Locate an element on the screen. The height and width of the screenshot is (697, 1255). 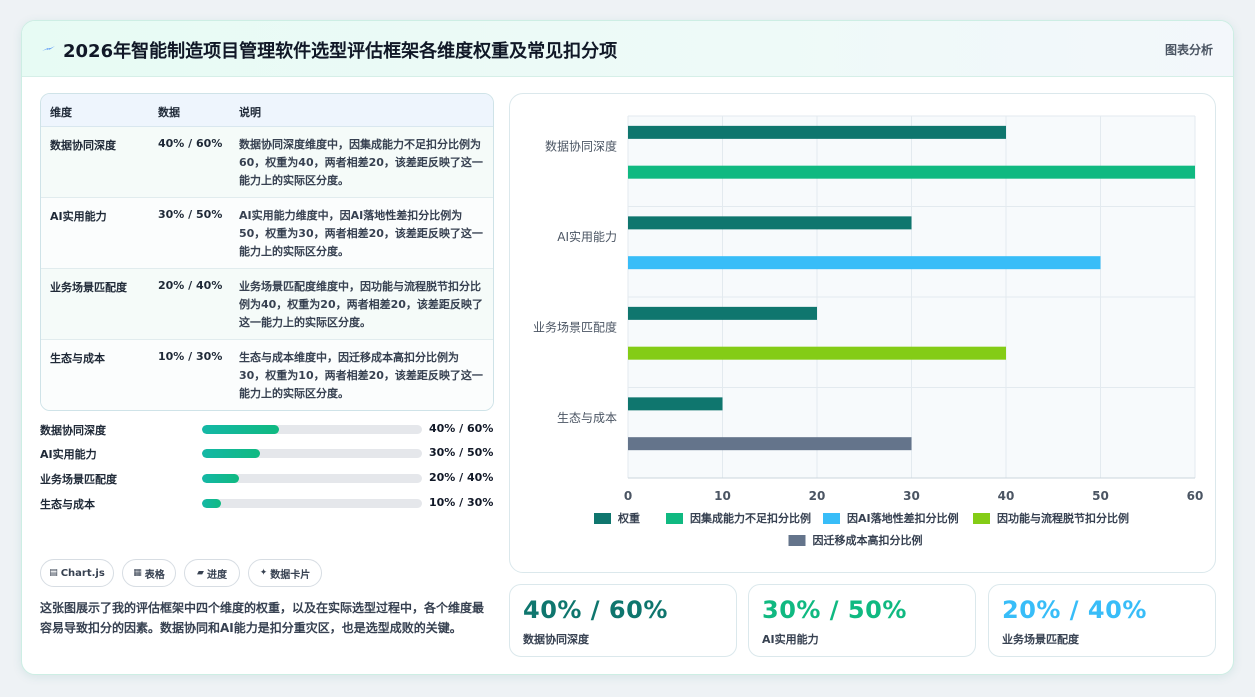
row-value: 40% / 60% is located at coordinates (190, 143).